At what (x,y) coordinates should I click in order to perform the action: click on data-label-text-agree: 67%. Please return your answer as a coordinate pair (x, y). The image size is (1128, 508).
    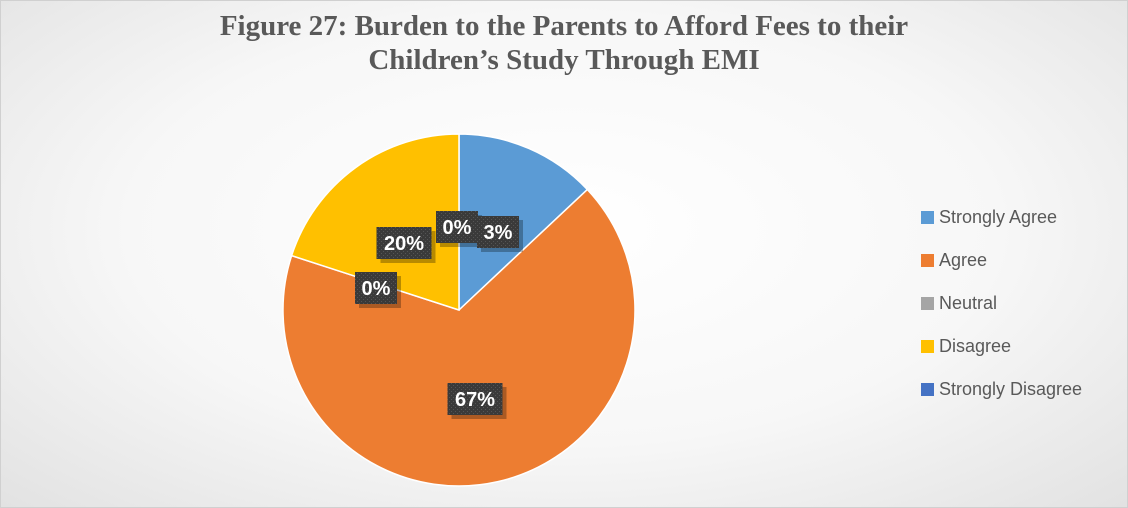
    Looking at the image, I should click on (475, 400).